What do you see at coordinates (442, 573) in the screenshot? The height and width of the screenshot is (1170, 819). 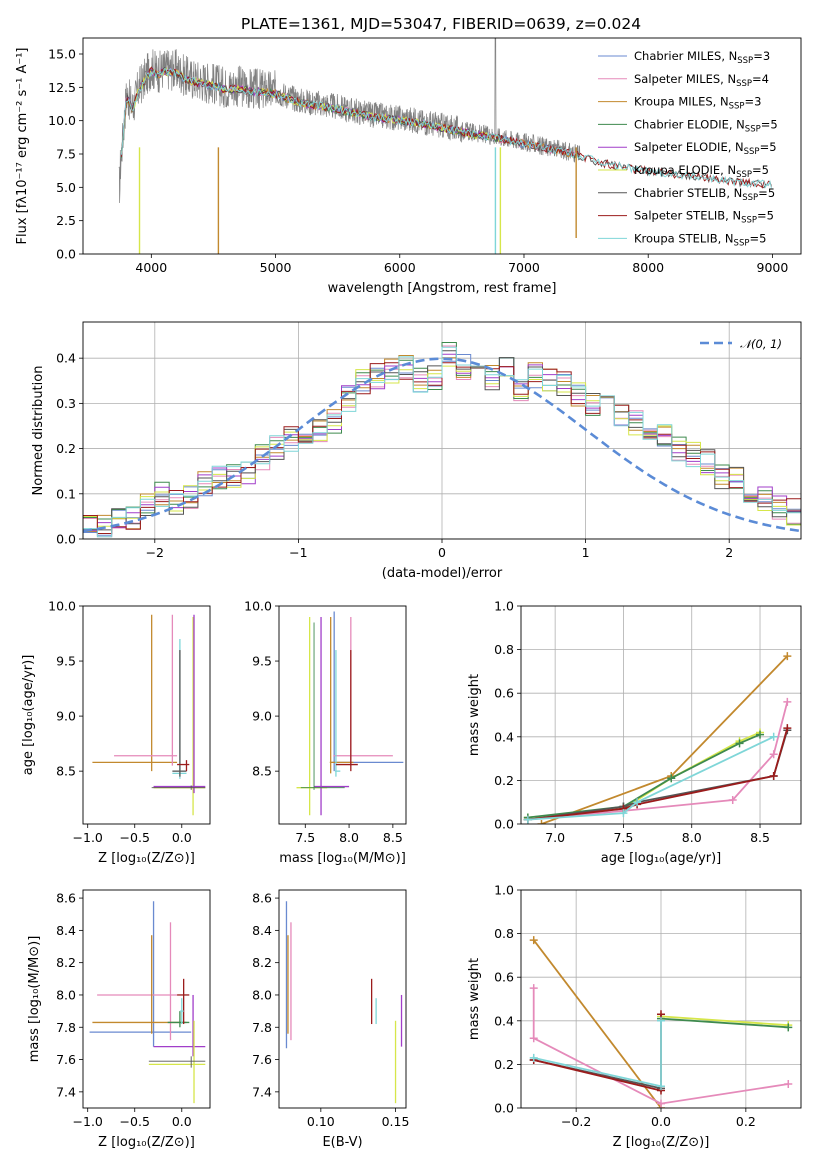 I see `x-axis-label: (data-model)/error` at bounding box center [442, 573].